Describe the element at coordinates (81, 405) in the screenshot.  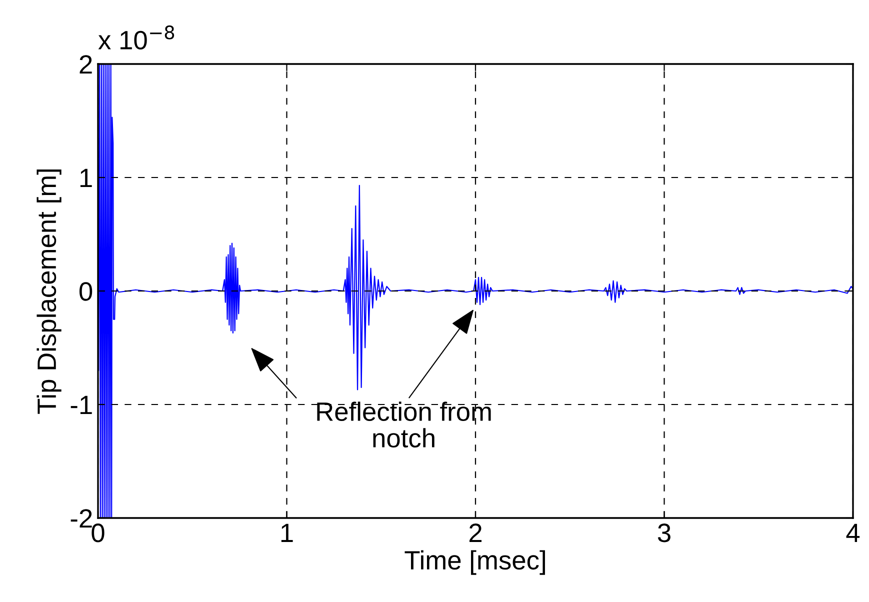
I see `y-tick-label: -1` at that location.